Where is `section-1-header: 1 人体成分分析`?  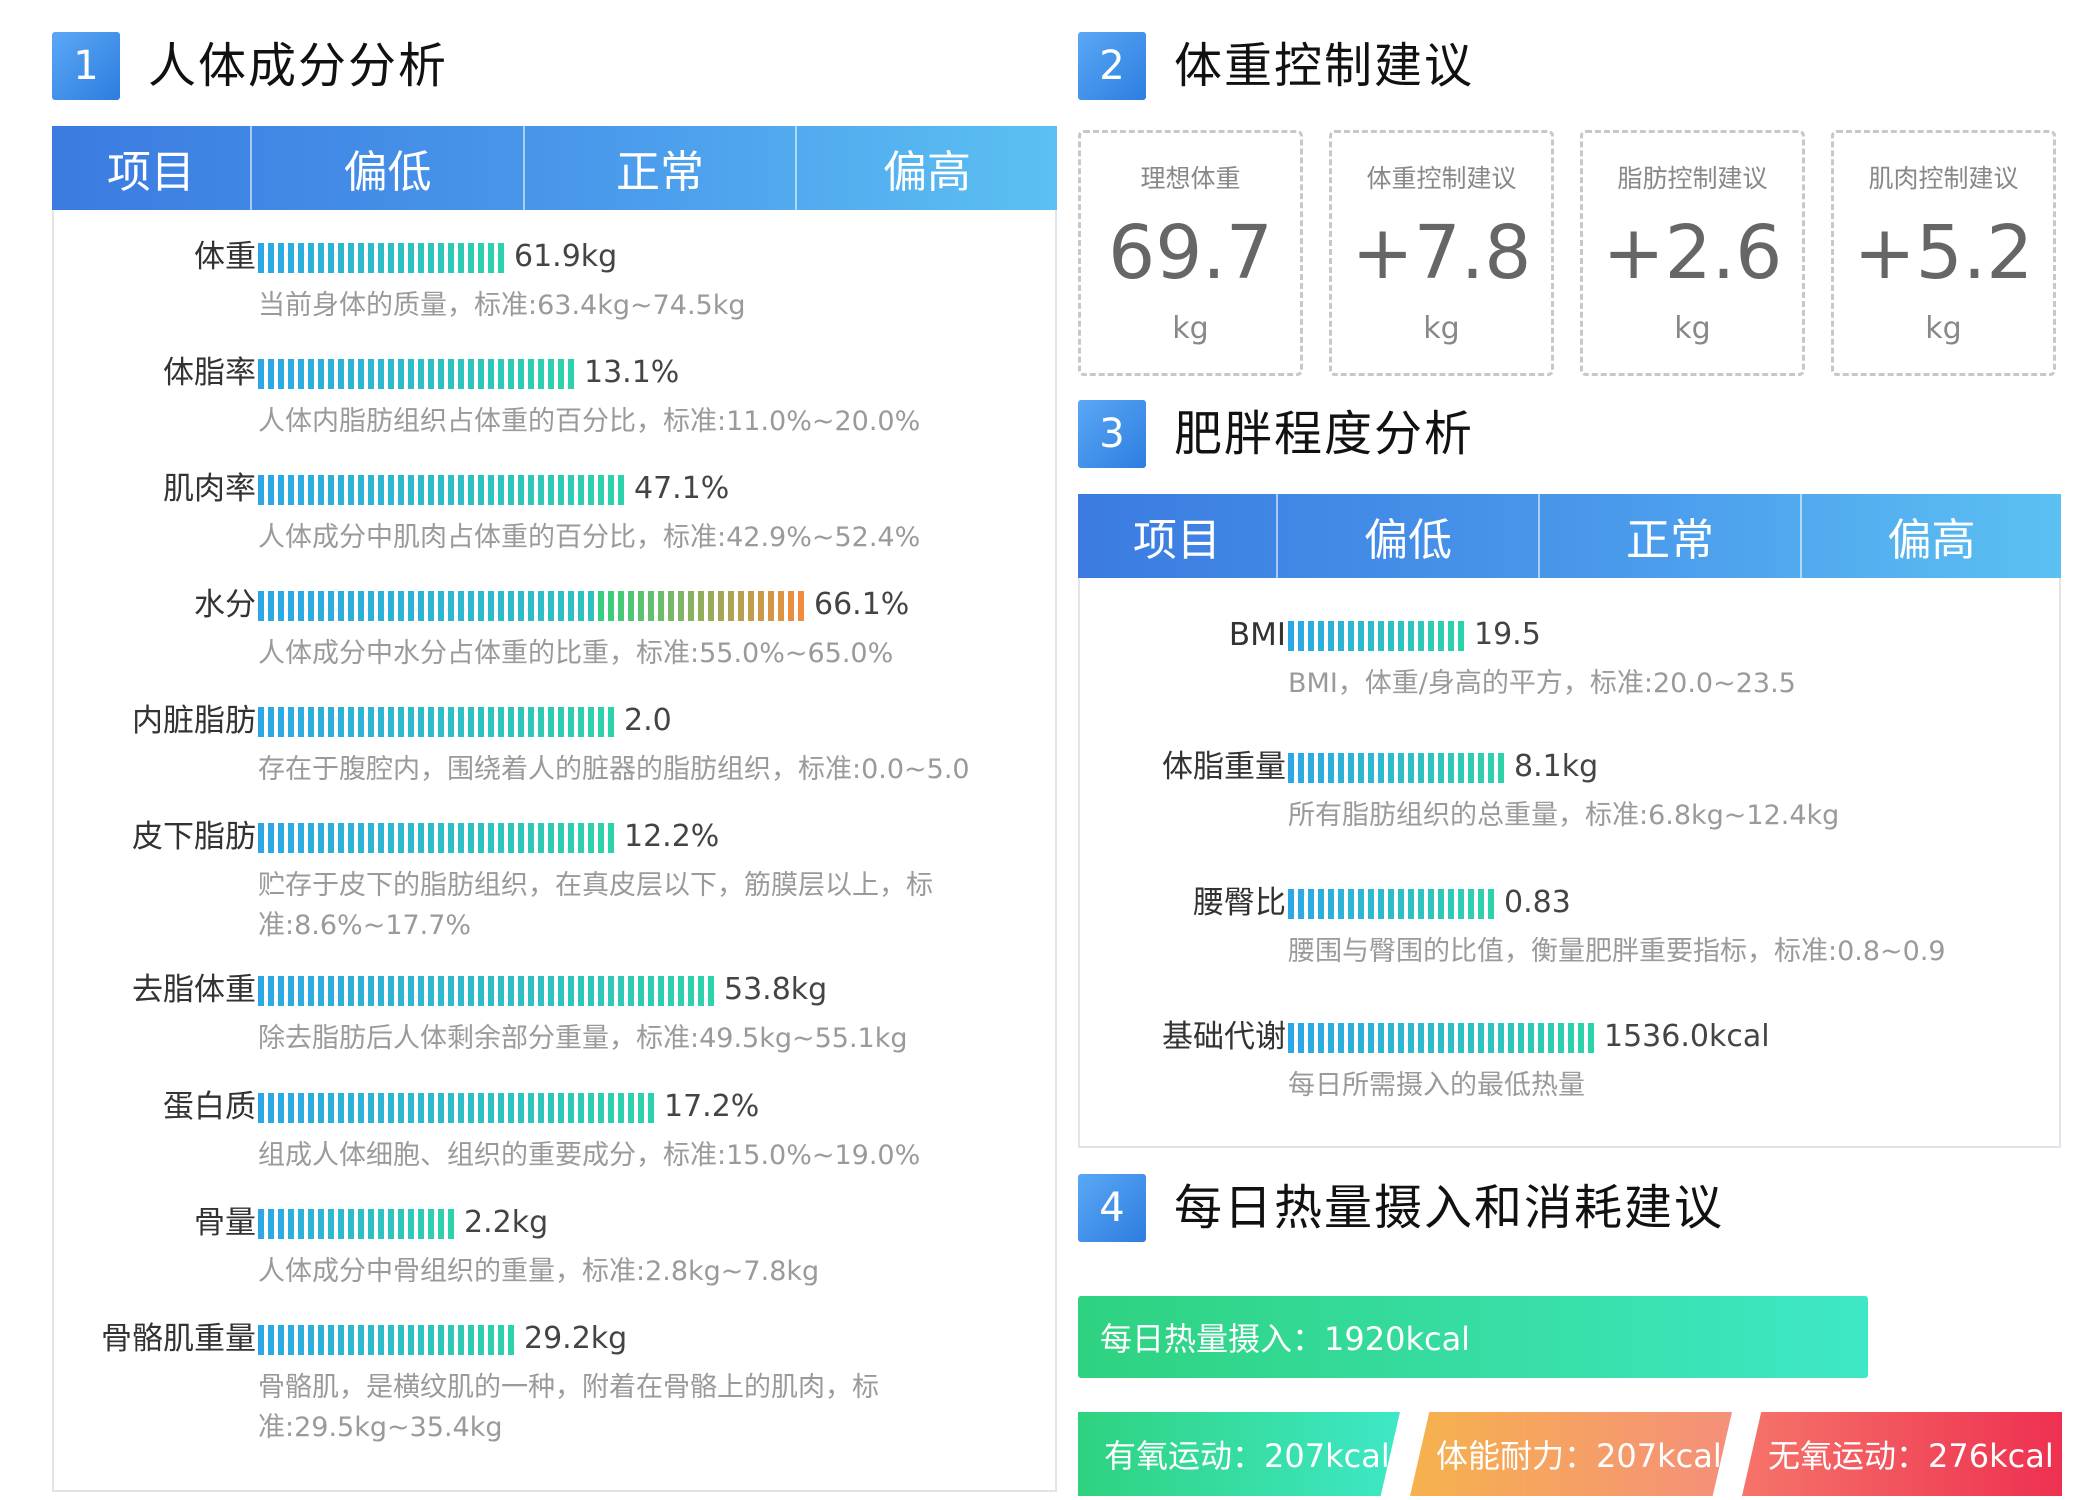 section-1-header: 1 人体成分分析 is located at coordinates (402, 68).